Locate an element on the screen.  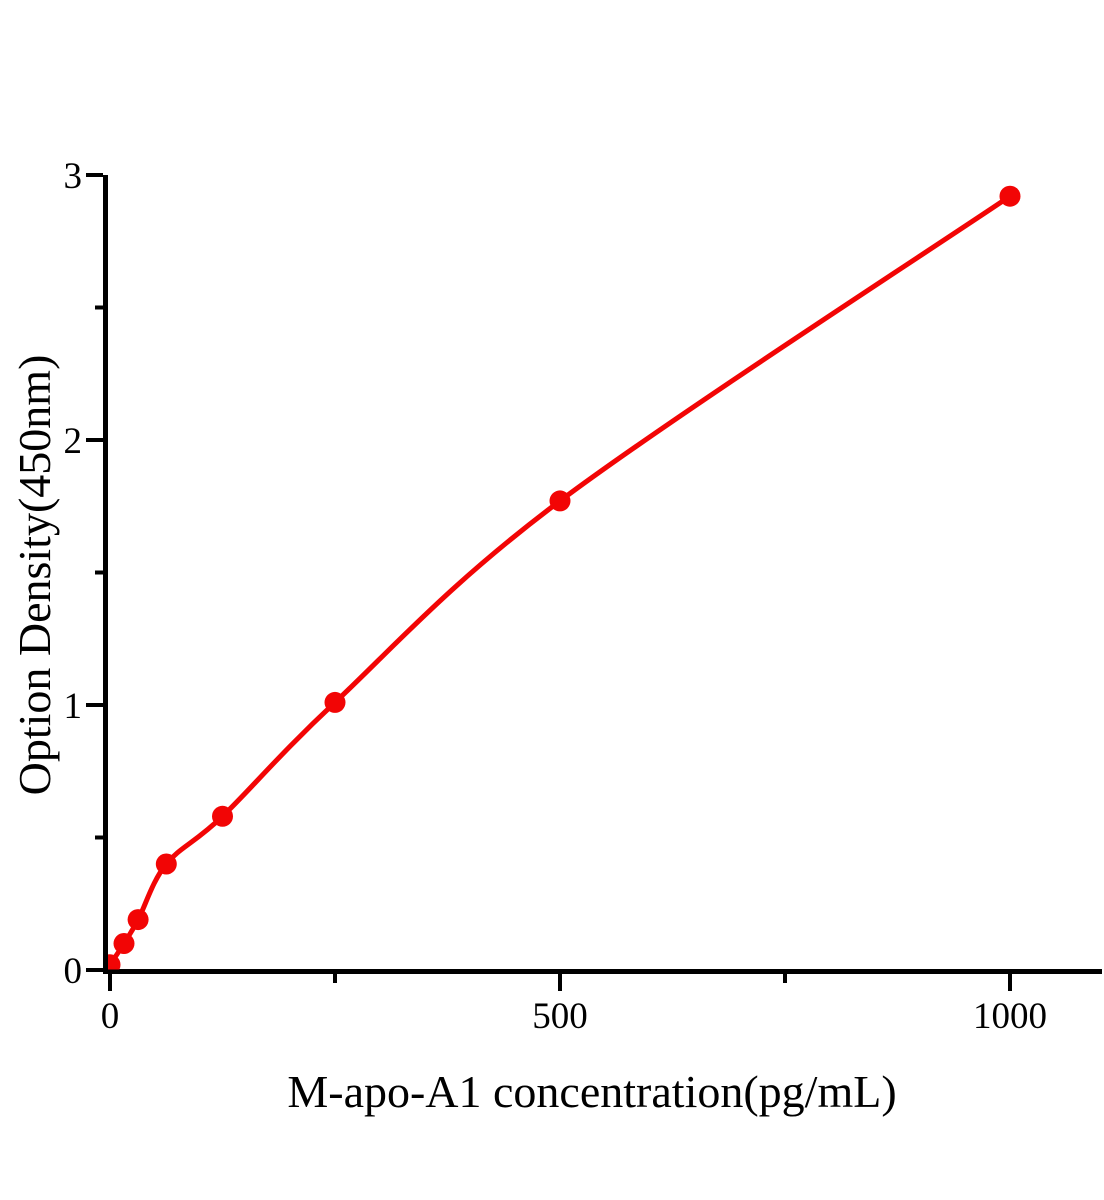
y-tick-label: 1 is located at coordinates (73, 706).